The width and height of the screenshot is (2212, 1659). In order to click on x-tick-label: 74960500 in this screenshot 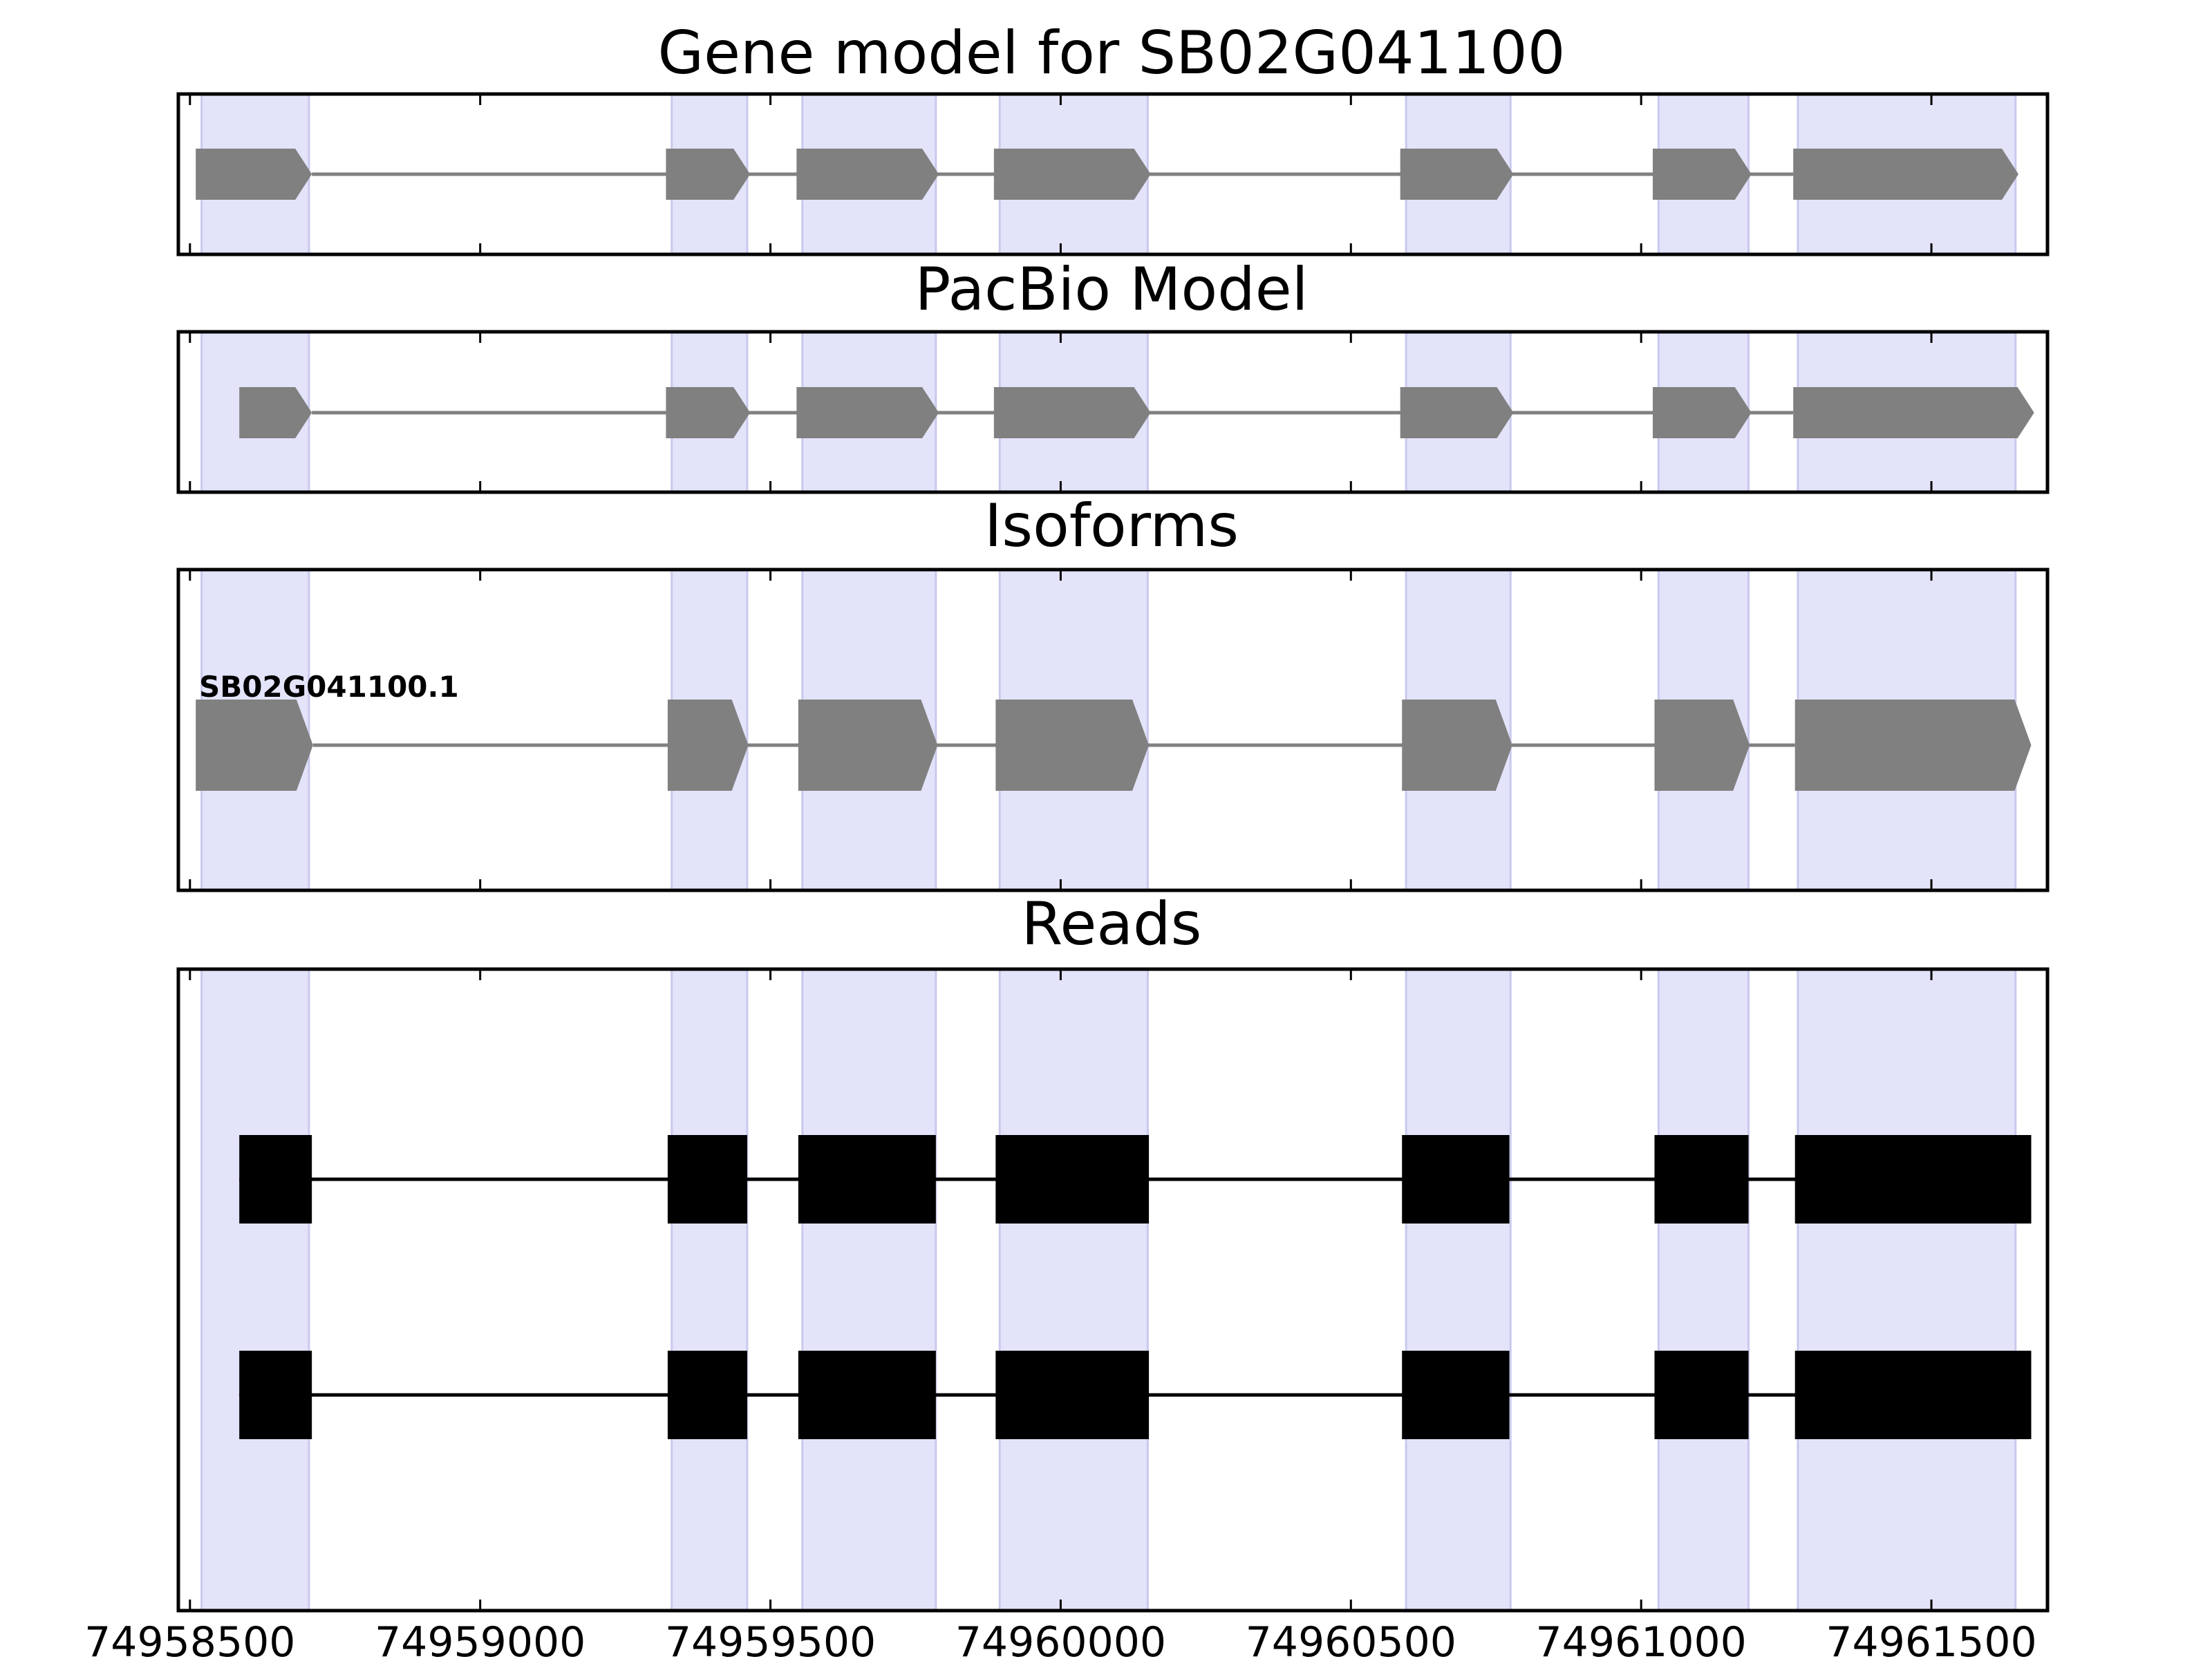, I will do `click(1351, 1638)`.